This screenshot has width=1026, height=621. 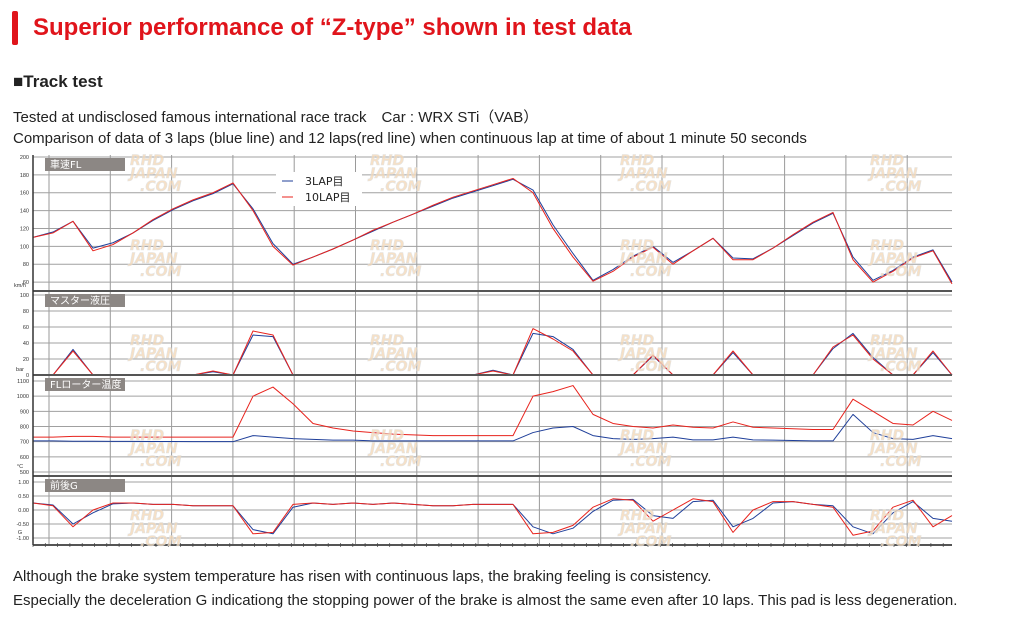 I want to click on tick-label: 140, so click(x=24, y=212).